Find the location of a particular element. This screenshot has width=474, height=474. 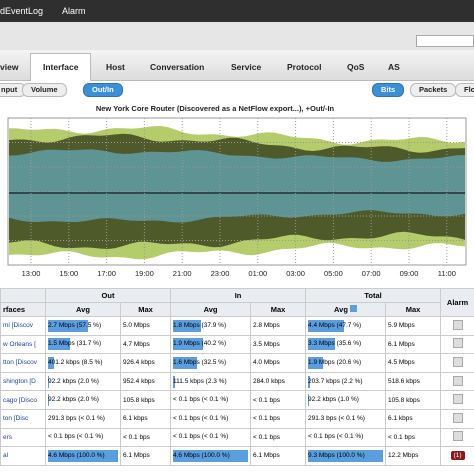

cell-text: 6.1 kbps is located at coordinates (400, 419).